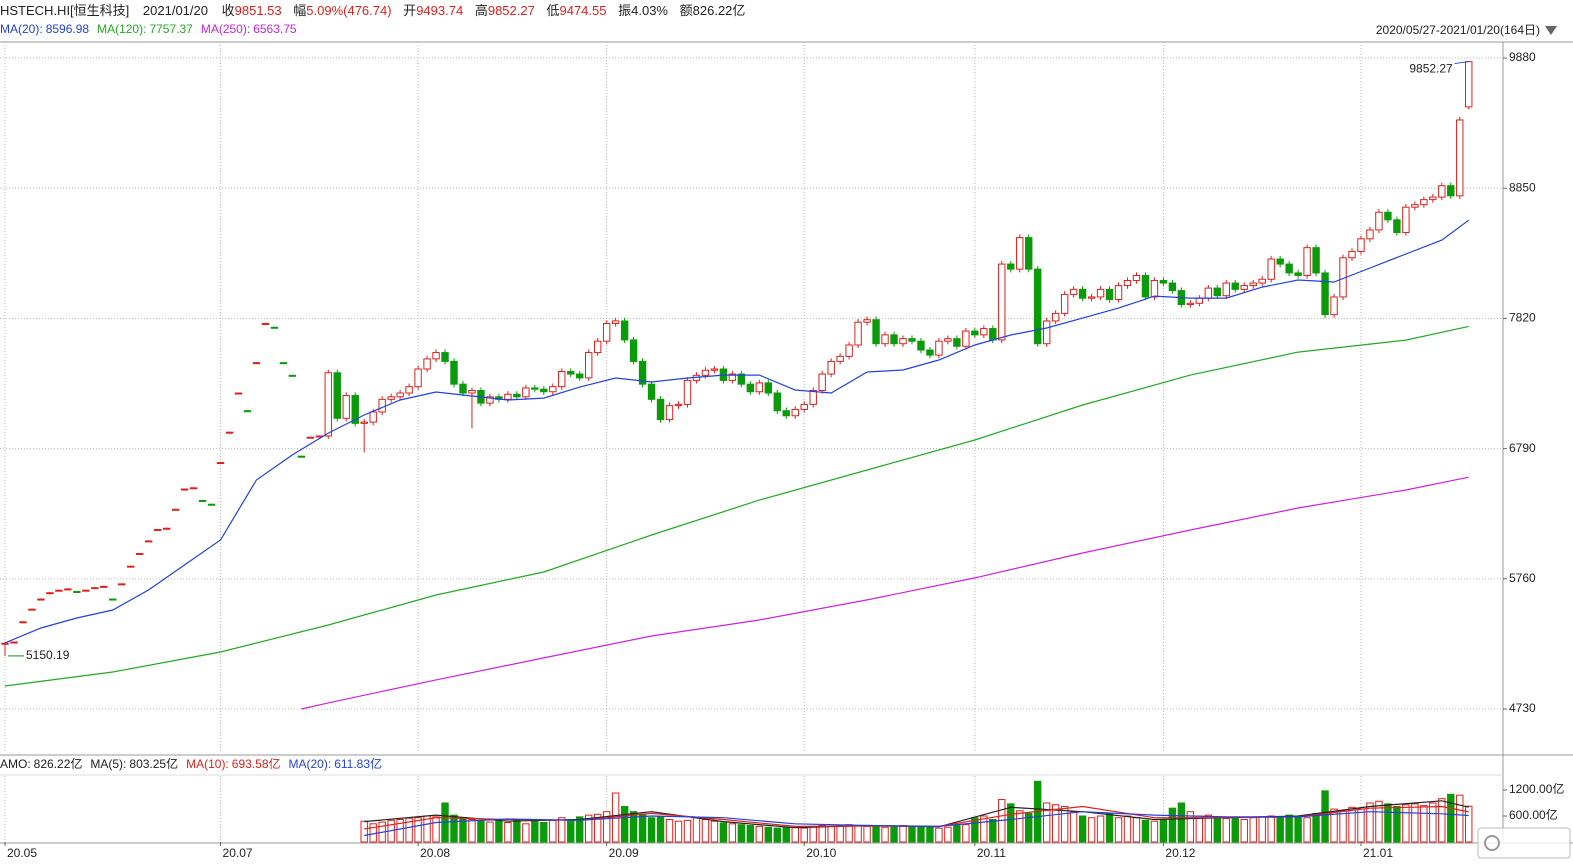  Describe the element at coordinates (511, 10) in the screenshot. I see `high-value: 9852.27` at that location.